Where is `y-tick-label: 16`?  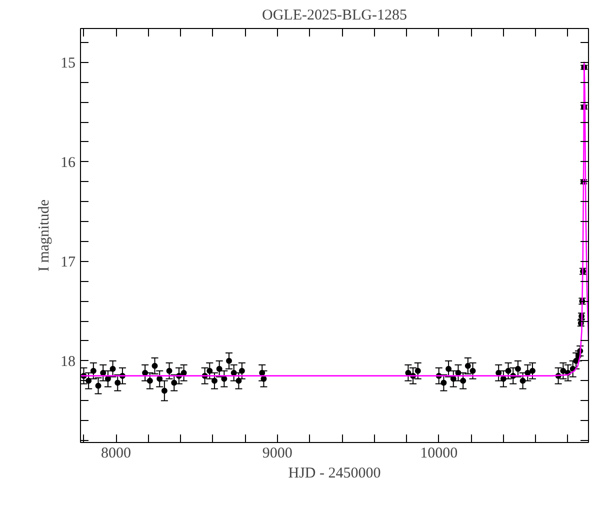 y-tick-label: 16 is located at coordinates (68, 162).